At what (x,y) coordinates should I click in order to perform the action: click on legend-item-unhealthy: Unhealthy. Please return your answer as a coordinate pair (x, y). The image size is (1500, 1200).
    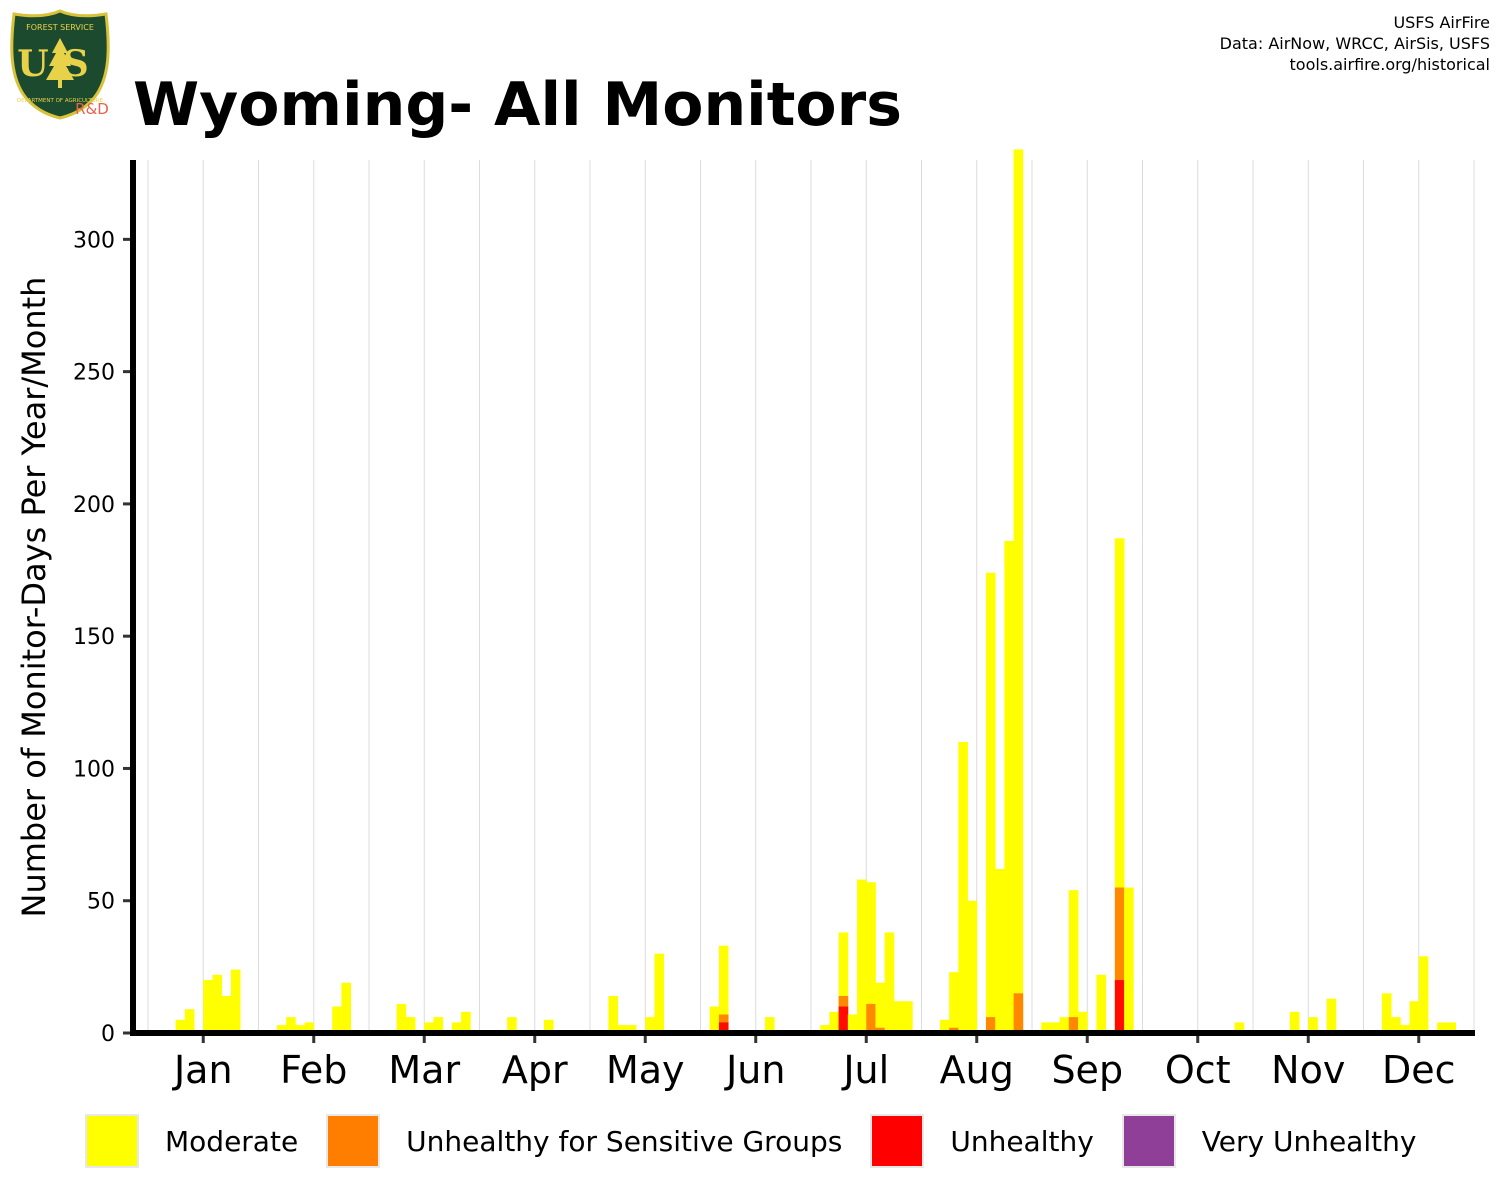
    Looking at the image, I should click on (982, 1141).